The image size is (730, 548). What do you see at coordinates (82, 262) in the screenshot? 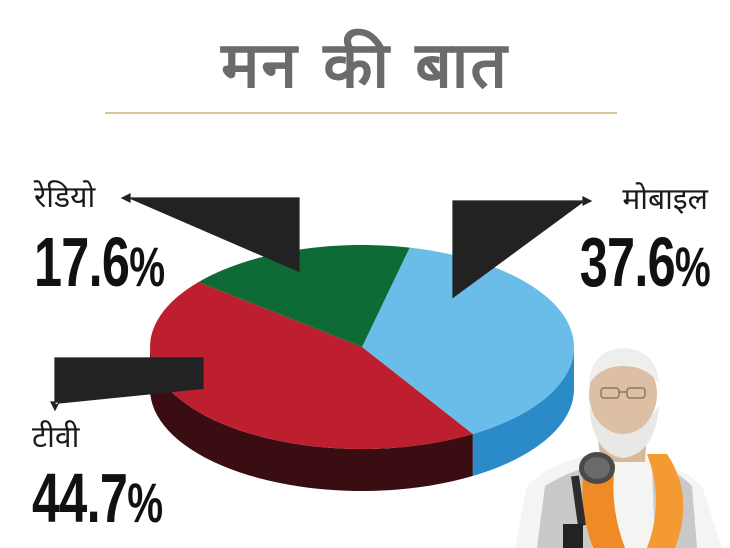
I see `value-radio-number: 17.6` at bounding box center [82, 262].